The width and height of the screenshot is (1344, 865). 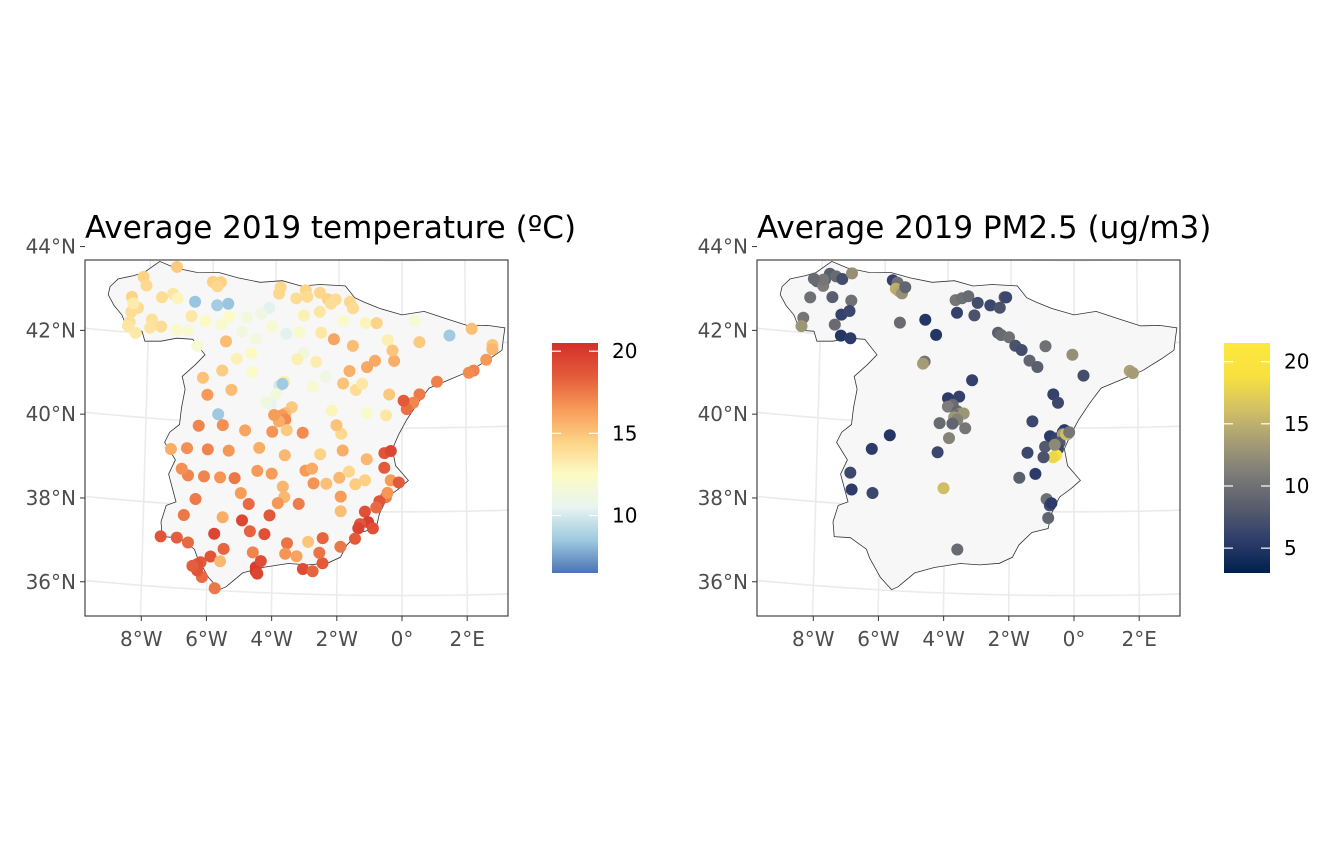 What do you see at coordinates (466, 639) in the screenshot?
I see `x-tick-label: 2°E` at bounding box center [466, 639].